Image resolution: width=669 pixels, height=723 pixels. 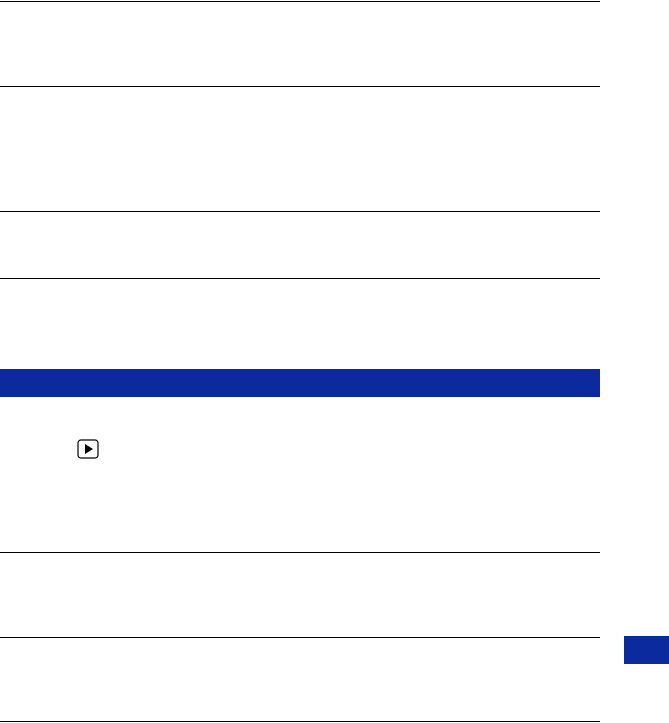 I want to click on play-icon, so click(x=88, y=449).